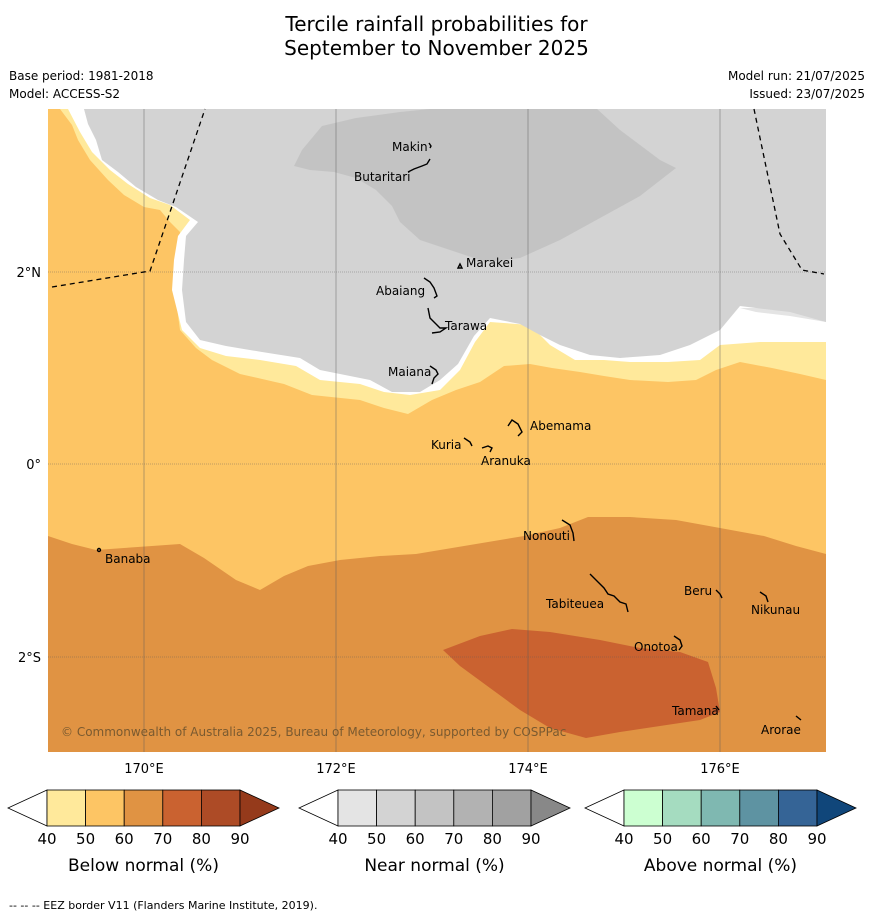  Describe the element at coordinates (143, 832) in the screenshot. I see `legend-below-normal: 40 50 60 70 80 90 Below normal (%)` at that location.